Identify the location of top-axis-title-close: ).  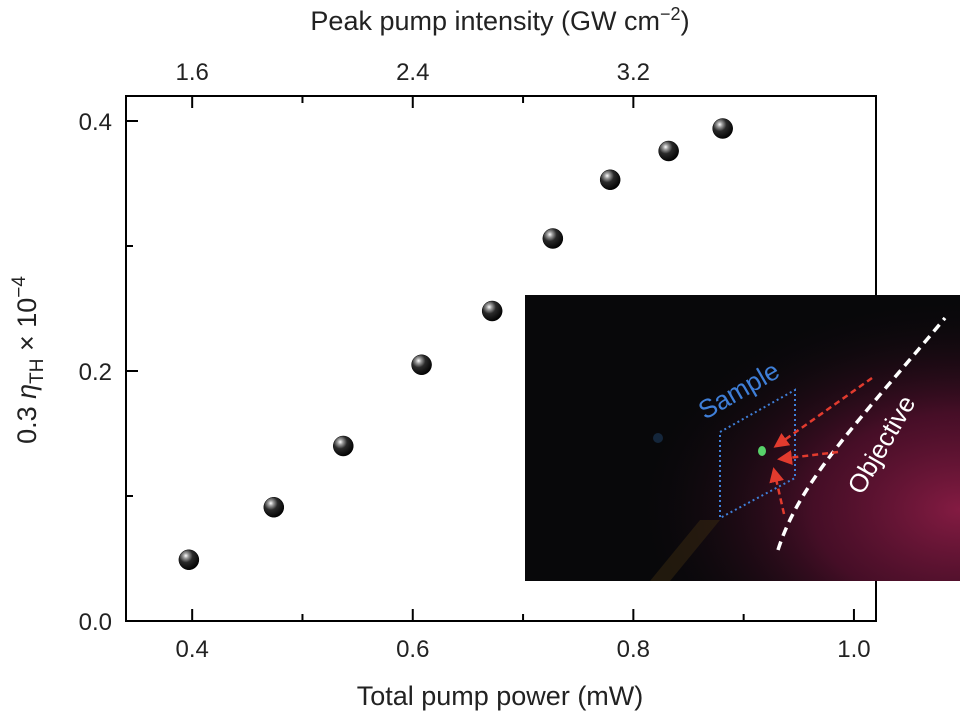
(685, 21).